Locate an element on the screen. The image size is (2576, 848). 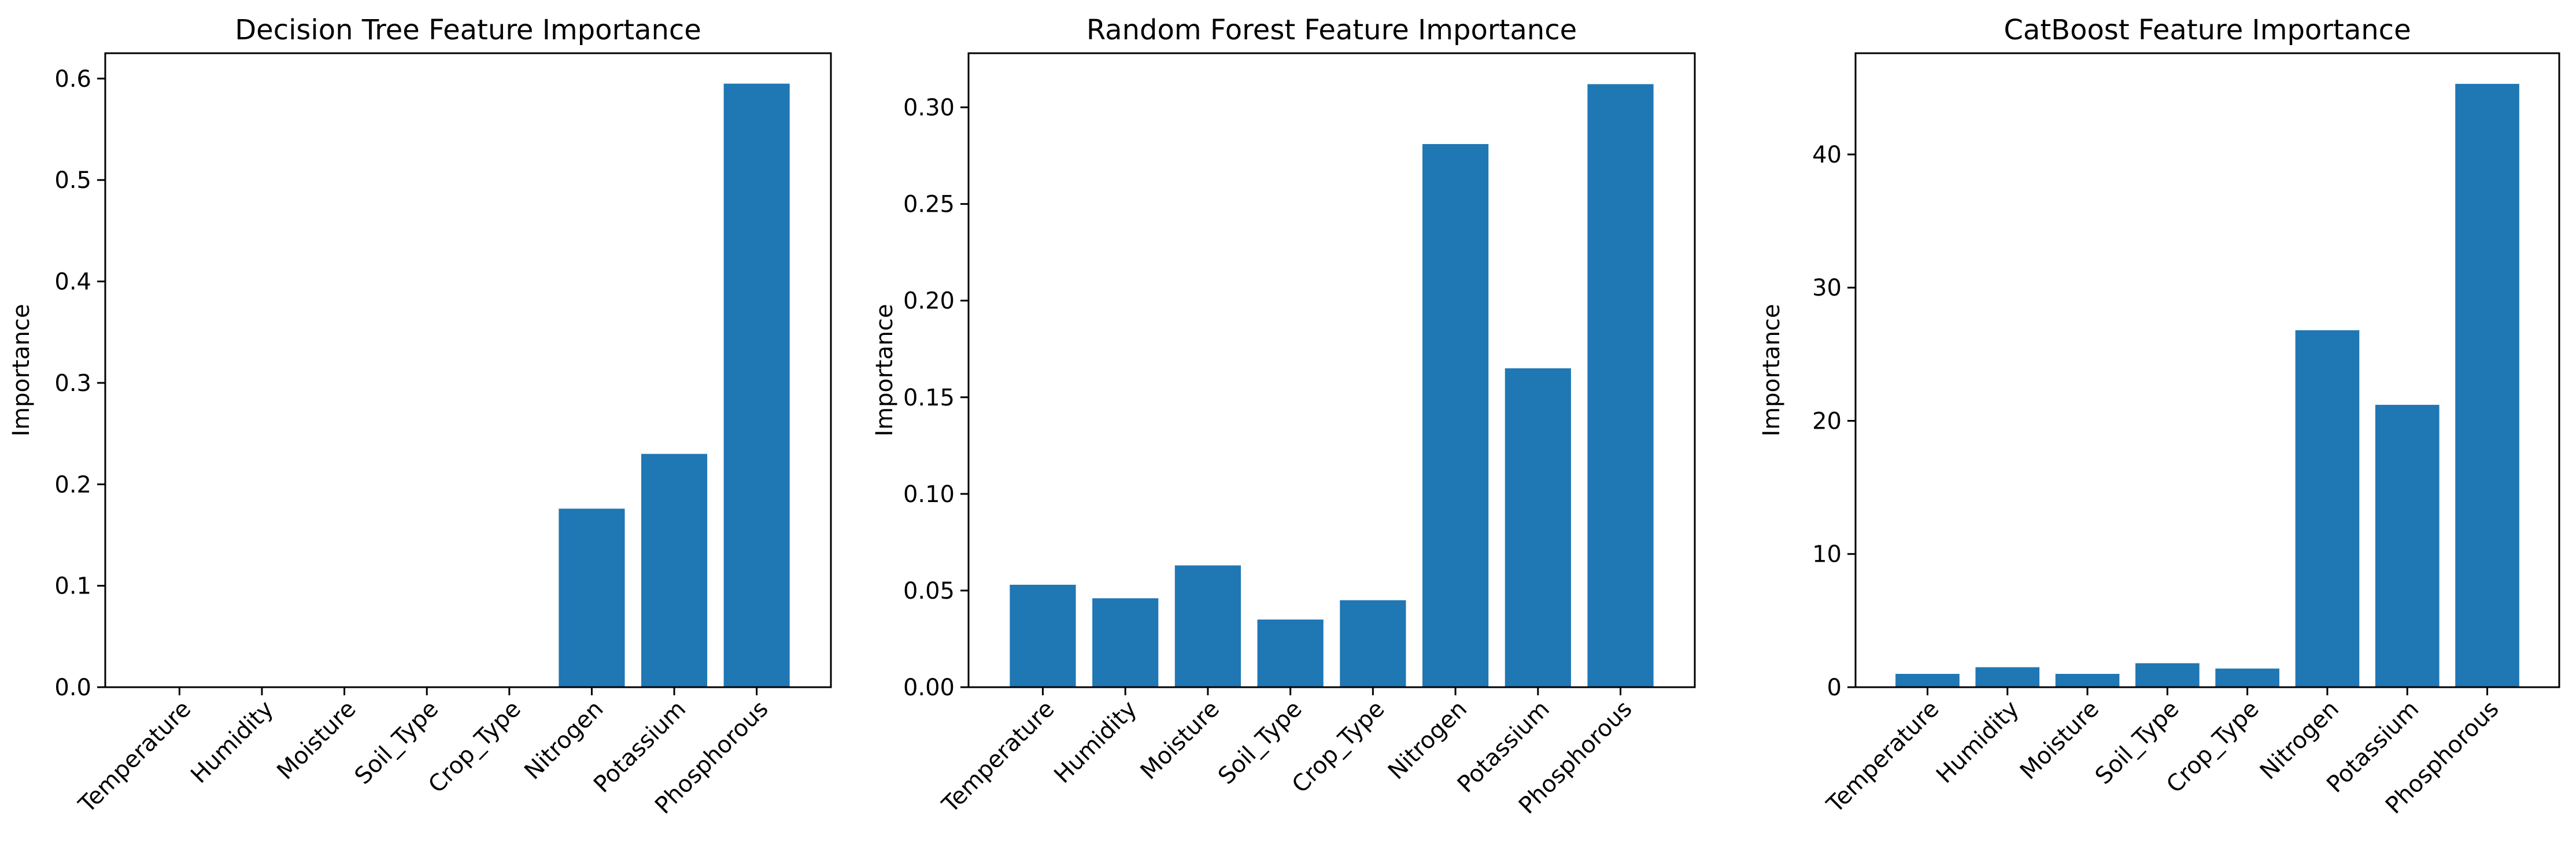
y-tick-label: 0.00 is located at coordinates (929, 688).